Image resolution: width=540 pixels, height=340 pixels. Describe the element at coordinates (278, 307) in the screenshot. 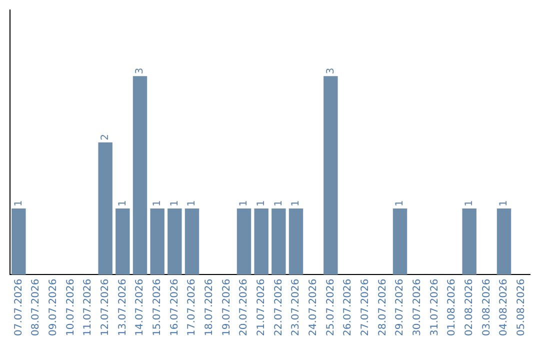

I see `x-tick-label: 22.07.2026` at that location.